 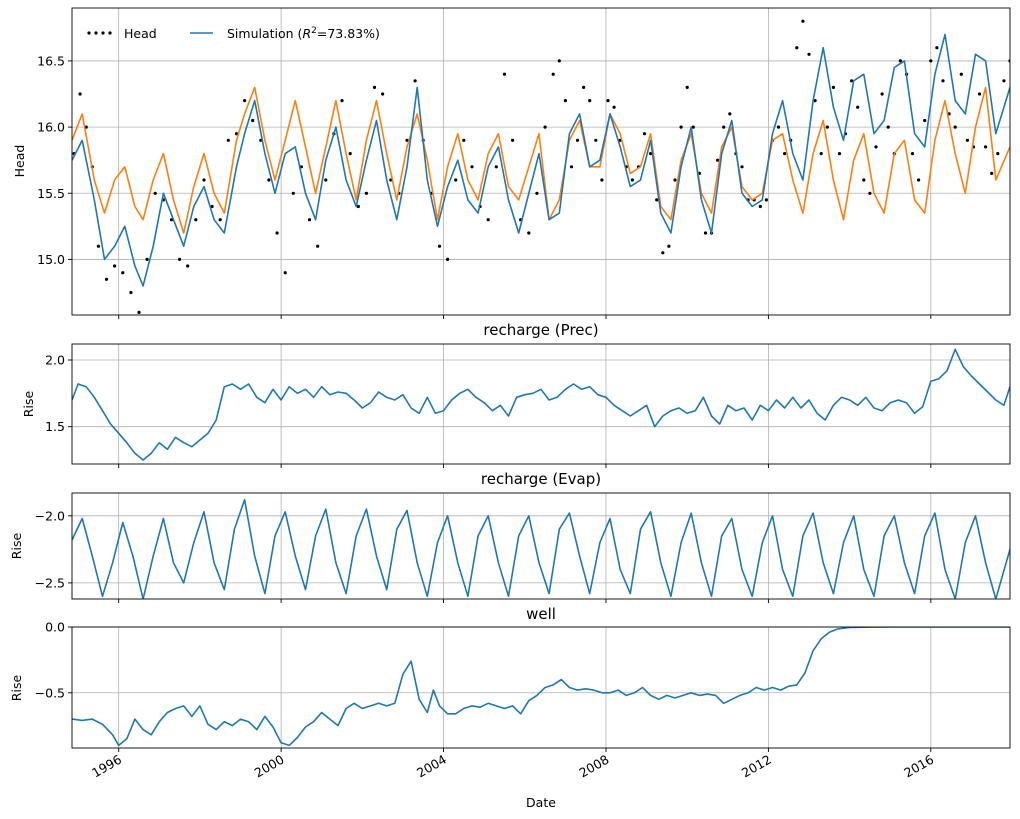 I want to click on ytick-label: 15.0, so click(x=51, y=259).